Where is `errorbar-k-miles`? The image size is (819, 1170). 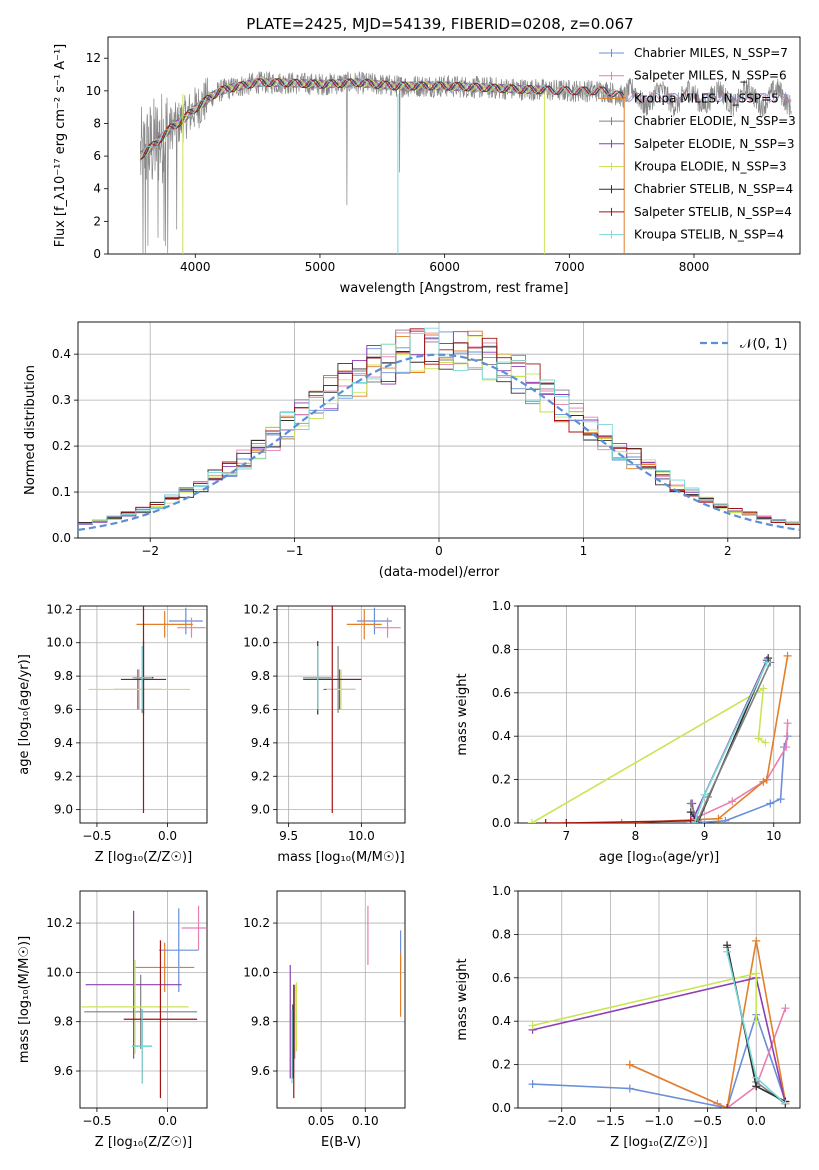
errorbar-k-miles is located at coordinates (164, 624).